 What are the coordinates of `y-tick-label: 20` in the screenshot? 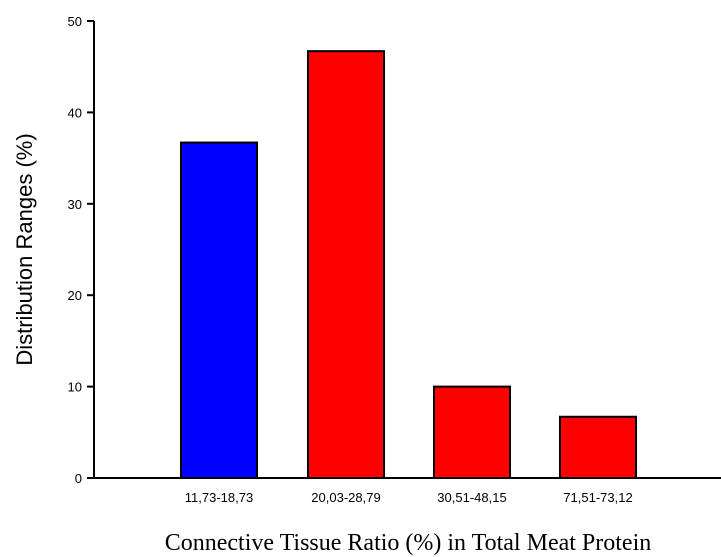 It's located at (75, 295).